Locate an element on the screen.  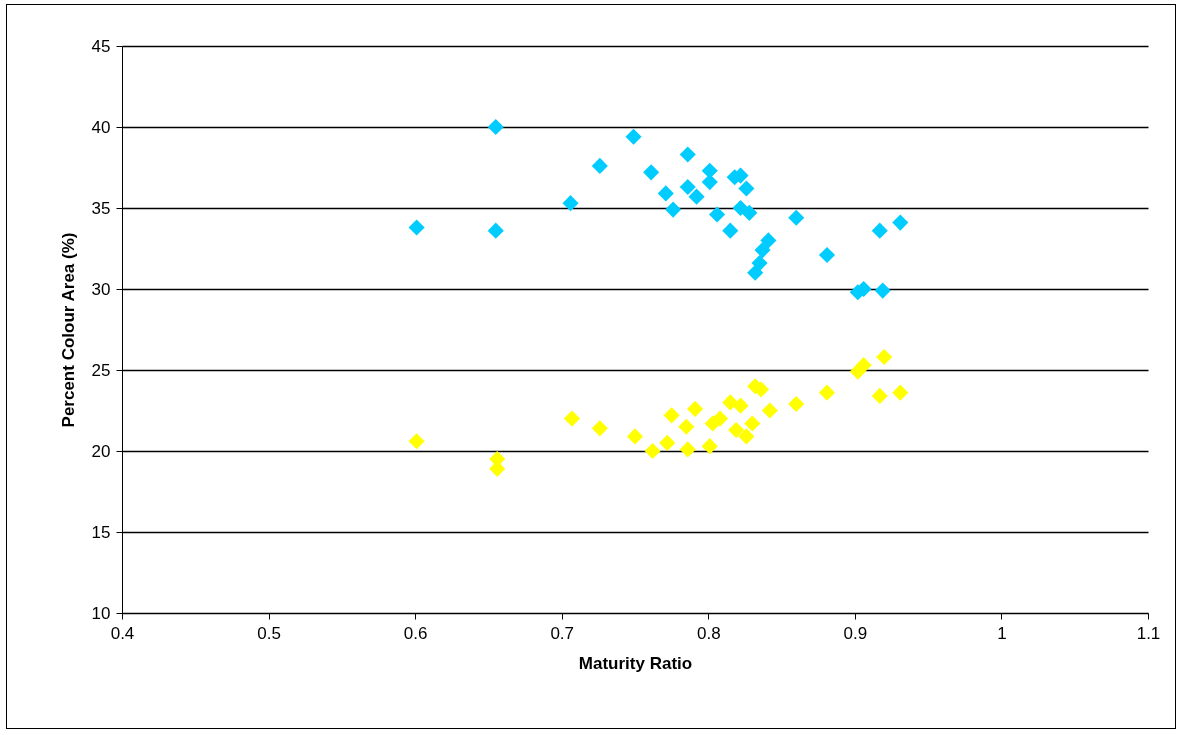
y-tick-label: 35 is located at coordinates (101, 208).